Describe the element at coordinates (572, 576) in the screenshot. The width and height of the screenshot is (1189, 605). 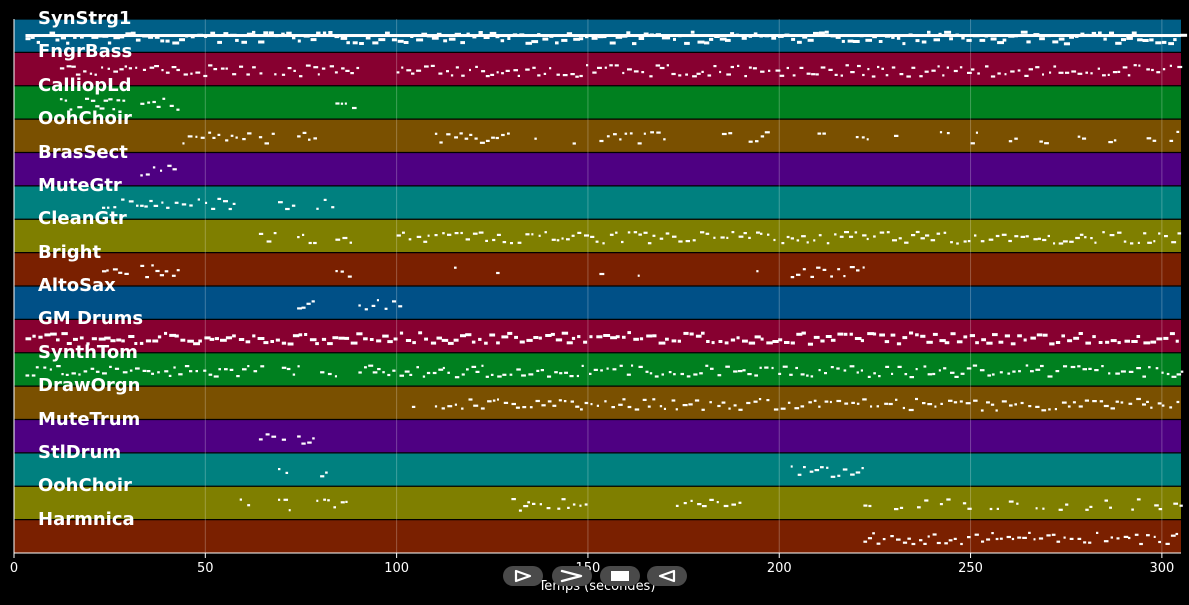
I see `forward-button` at that location.